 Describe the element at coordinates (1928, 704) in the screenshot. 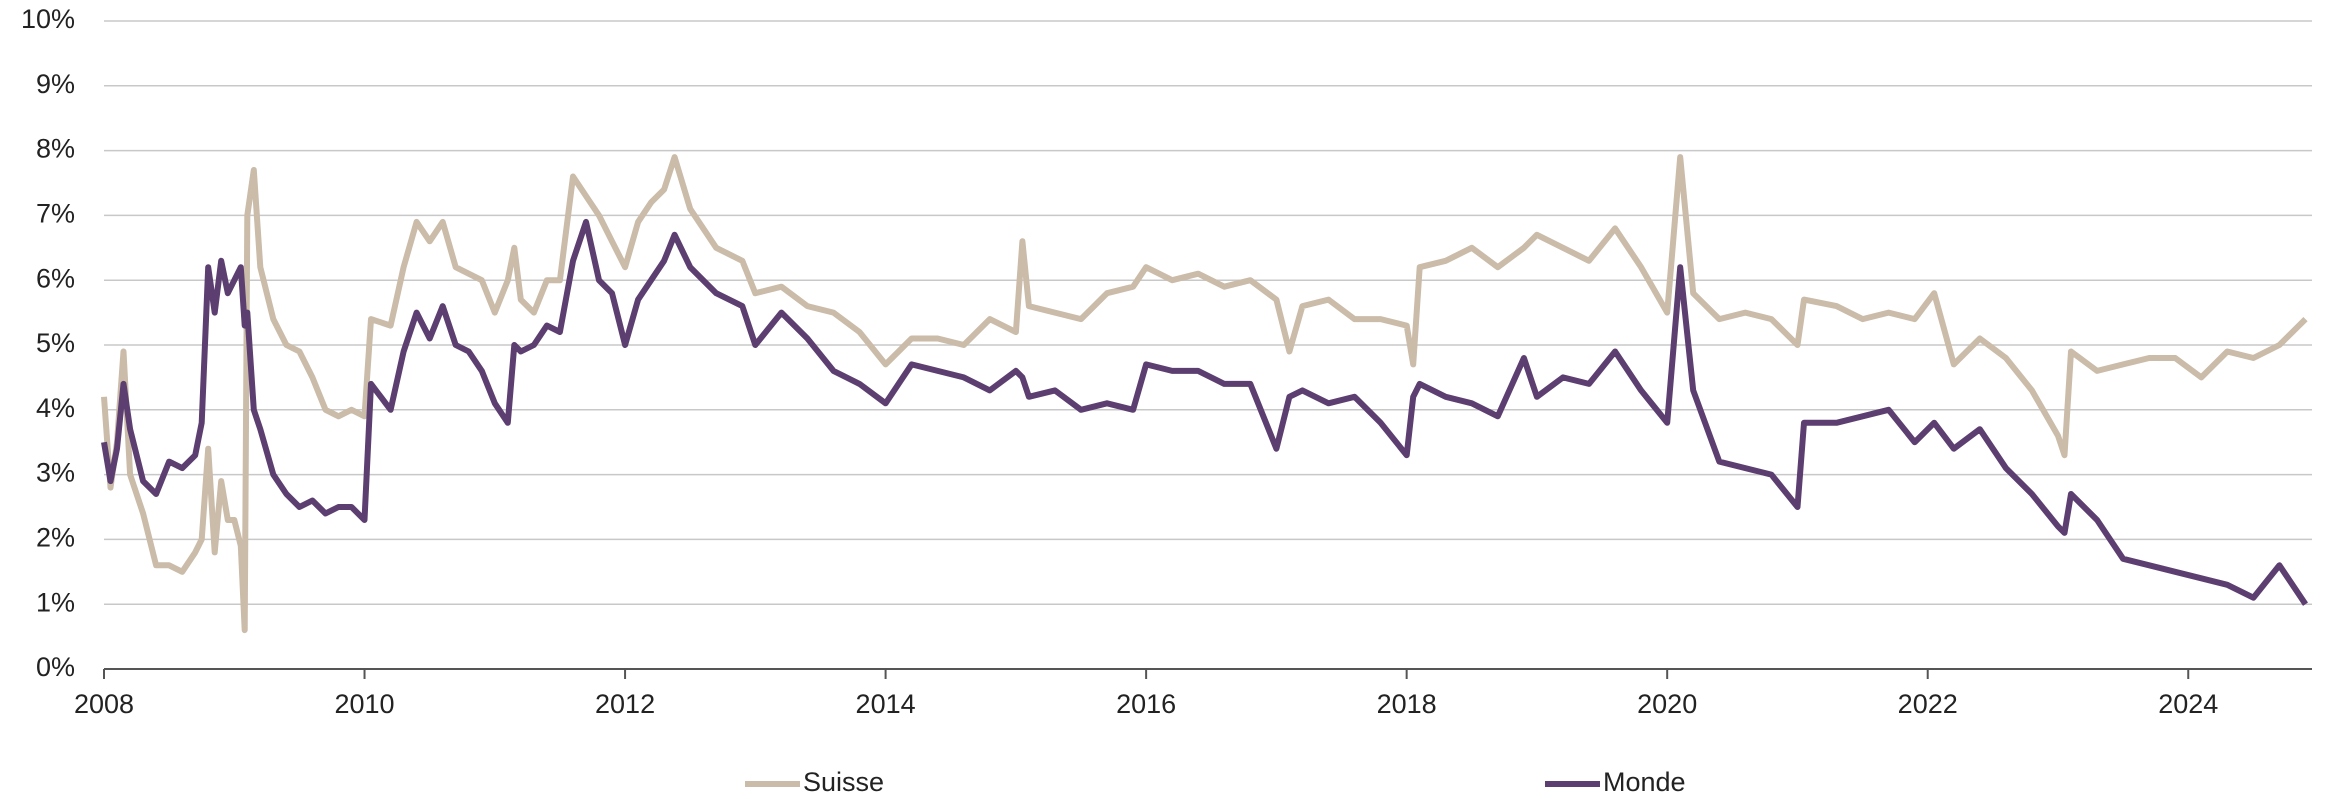

I see `x-tick-label: 2022` at that location.